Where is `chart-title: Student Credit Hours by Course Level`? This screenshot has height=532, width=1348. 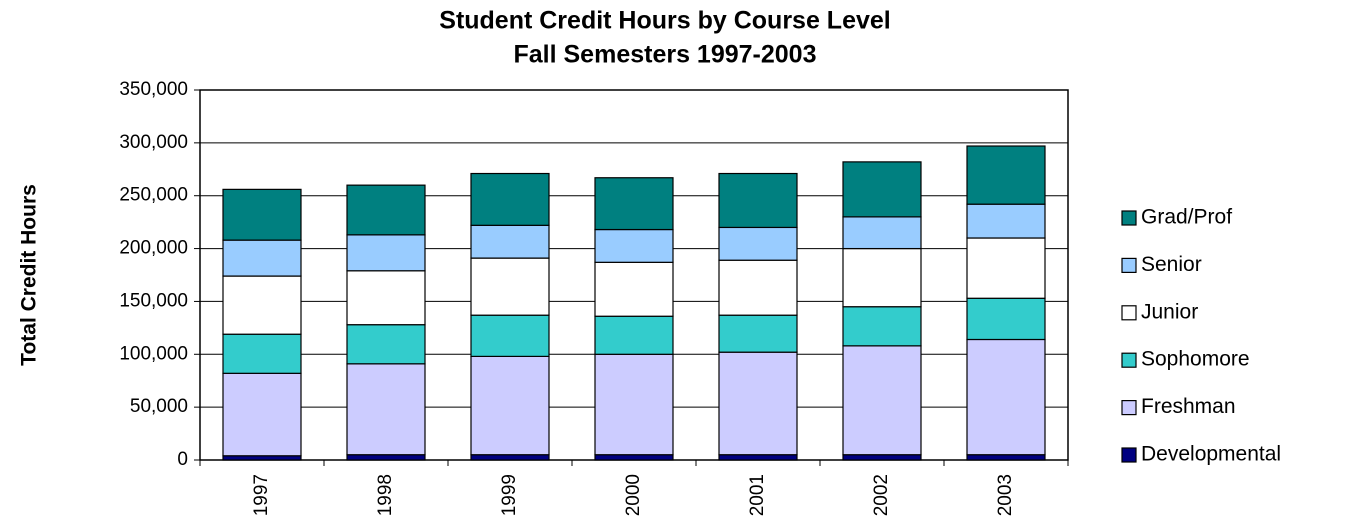 chart-title: Student Credit Hours by Course Level is located at coordinates (664, 21).